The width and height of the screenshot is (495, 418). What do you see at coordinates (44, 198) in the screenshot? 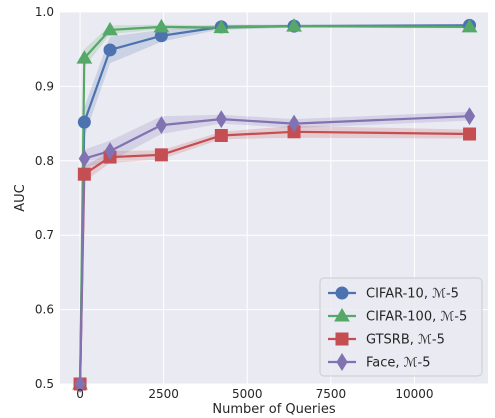
I see `y-axis-ticks: 0.5 0.6 0.7 0.8 0.9 1.0` at bounding box center [44, 198].